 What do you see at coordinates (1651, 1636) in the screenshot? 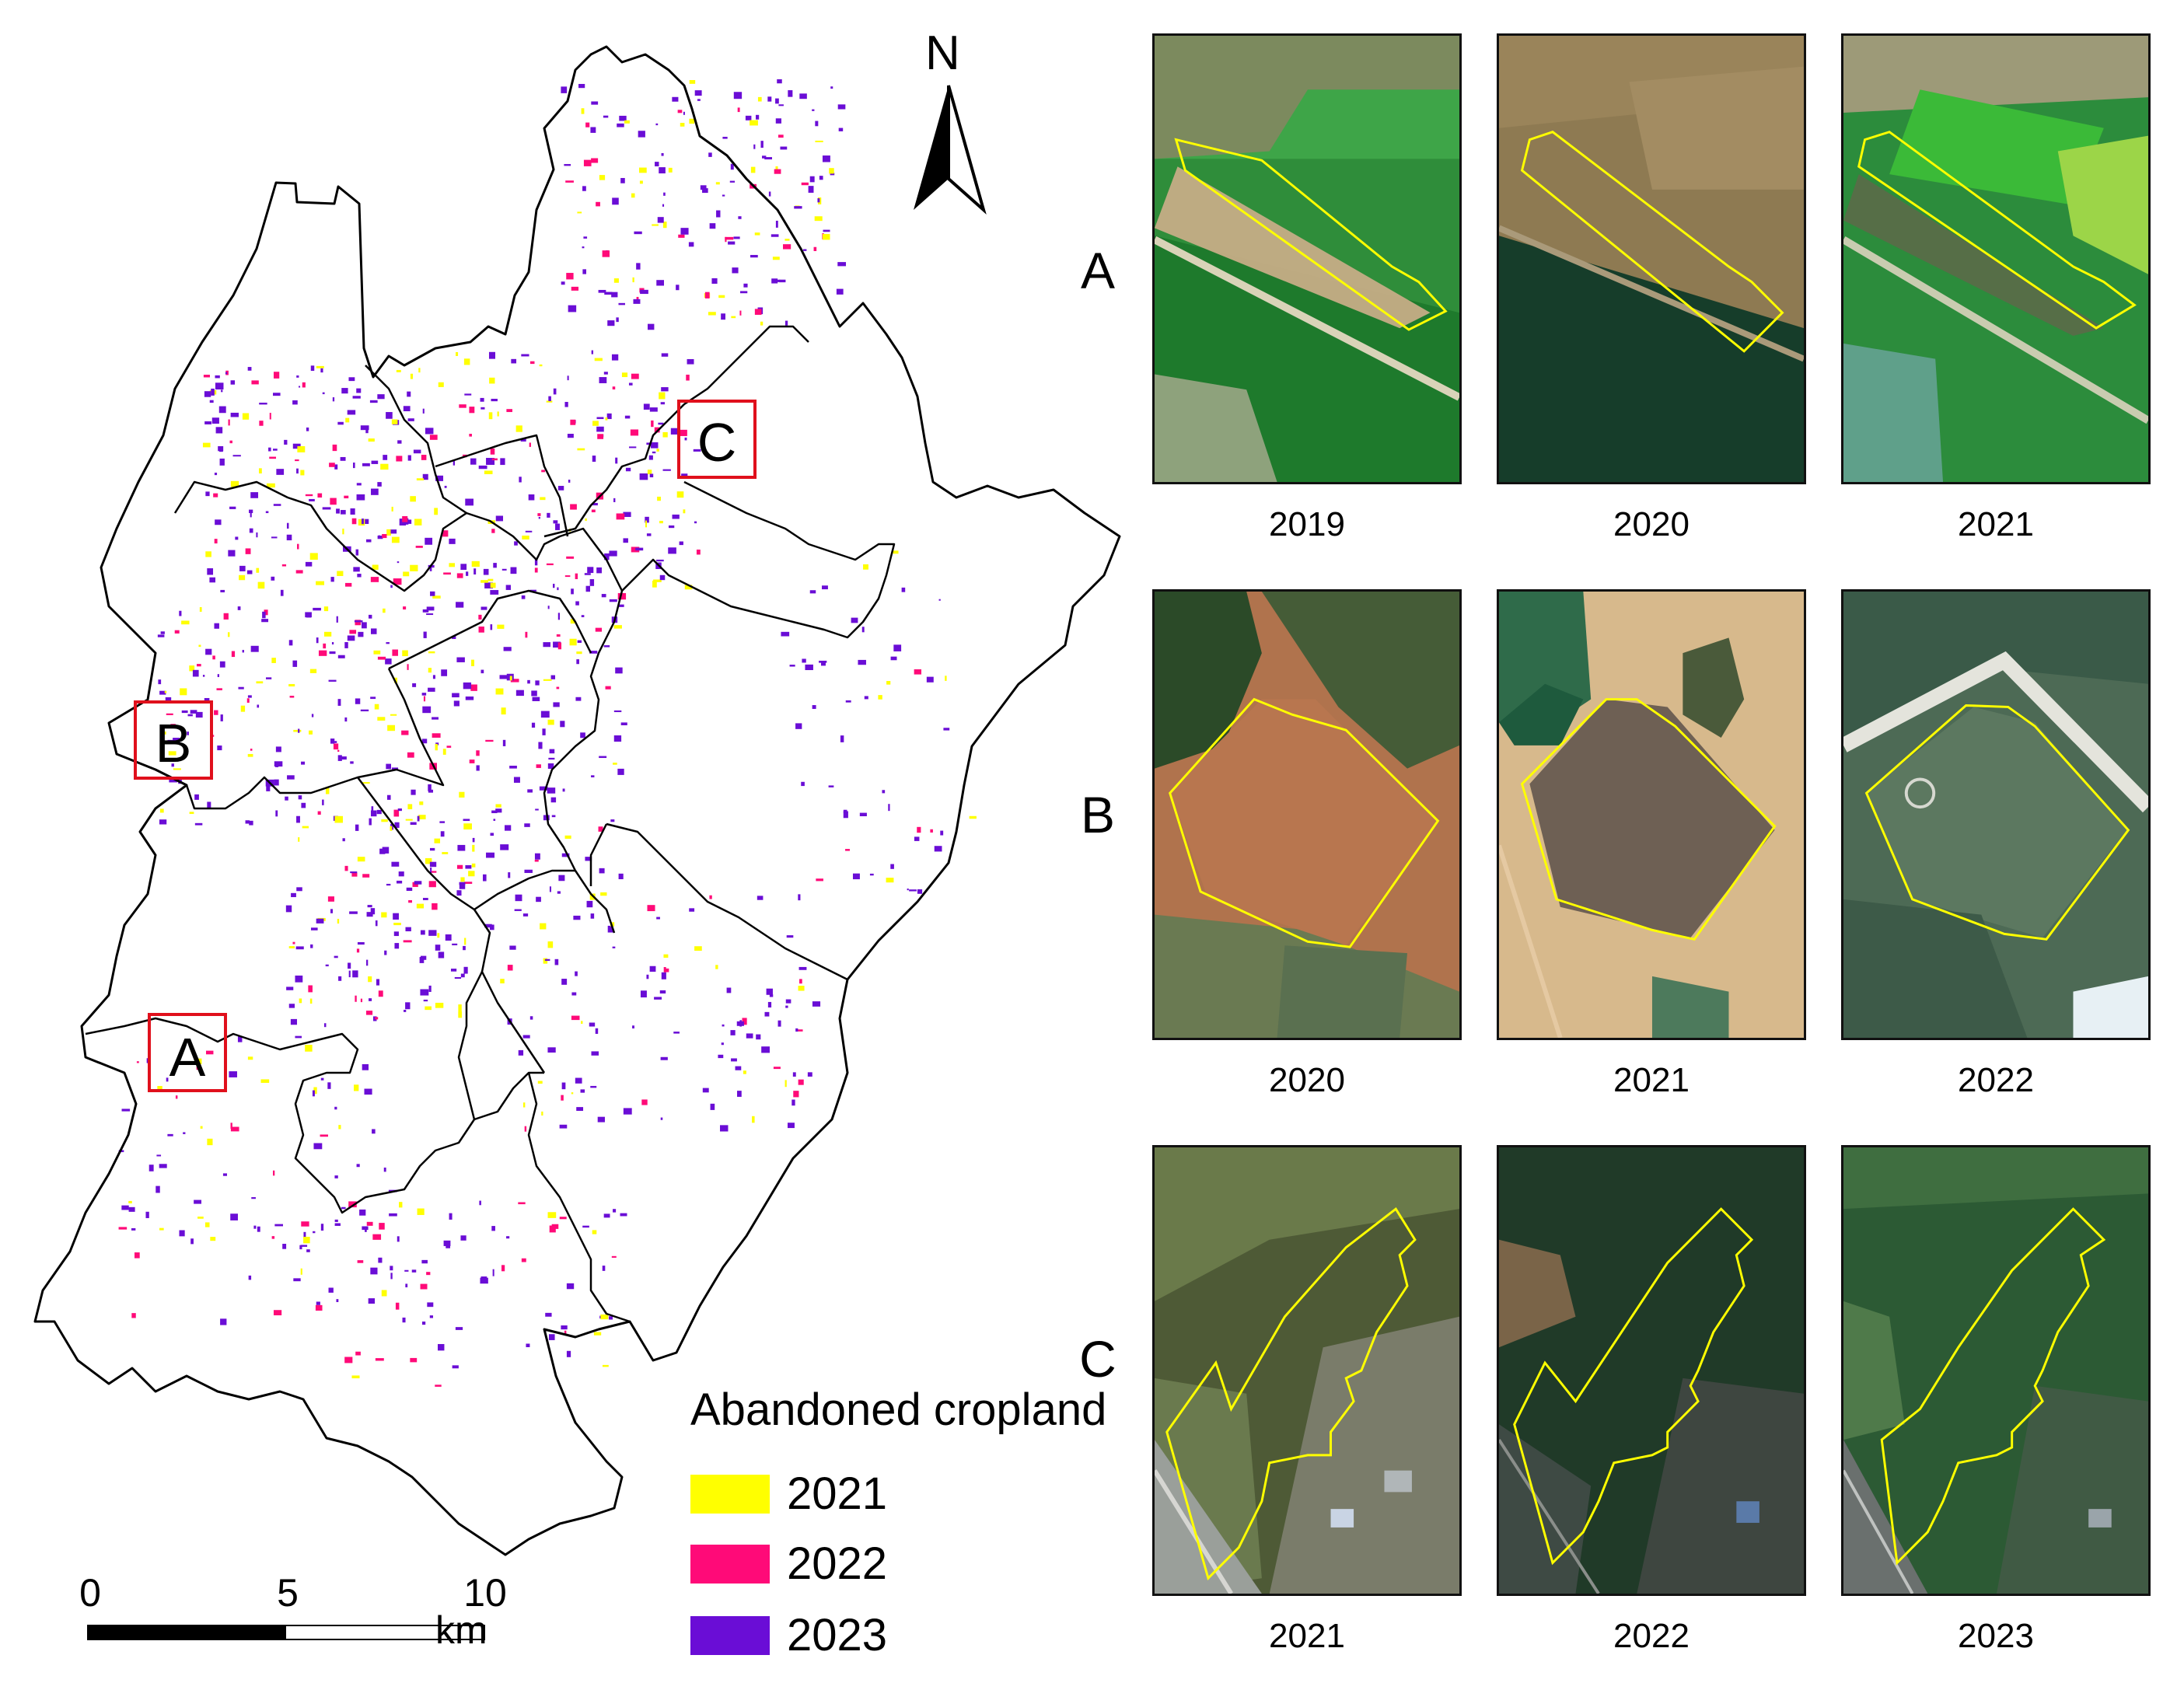
I see `panel-year: 2022` at bounding box center [1651, 1636].